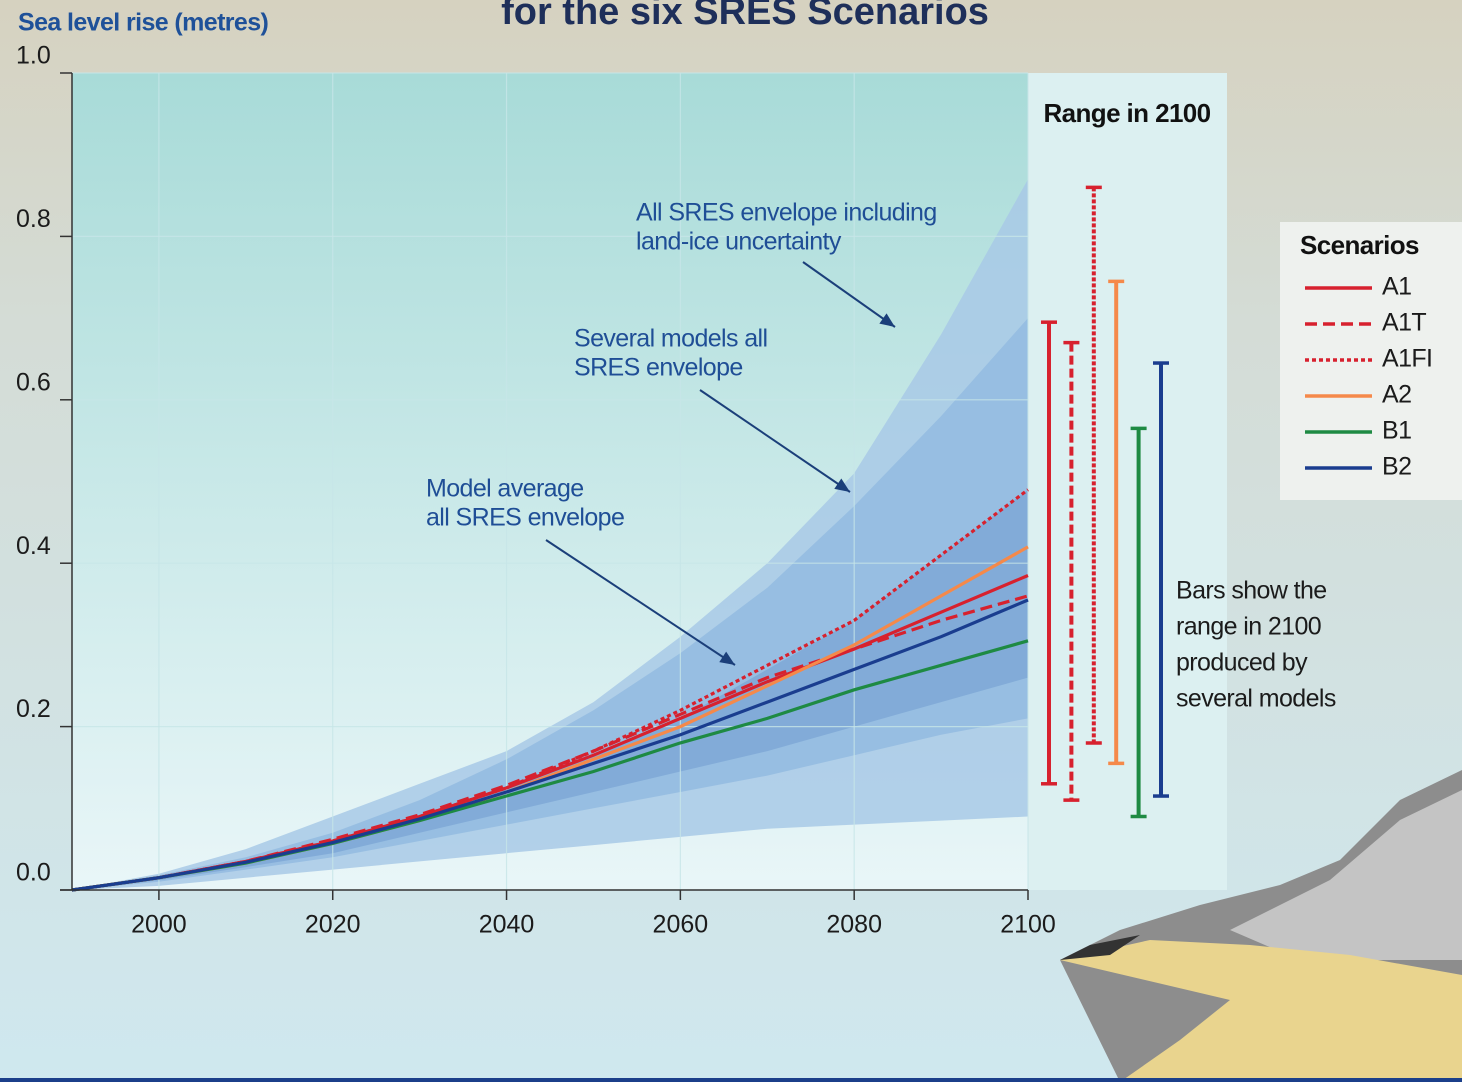 Image resolution: width=1462 pixels, height=1082 pixels. I want to click on envelope-label: land-ice uncertainty, so click(739, 242).